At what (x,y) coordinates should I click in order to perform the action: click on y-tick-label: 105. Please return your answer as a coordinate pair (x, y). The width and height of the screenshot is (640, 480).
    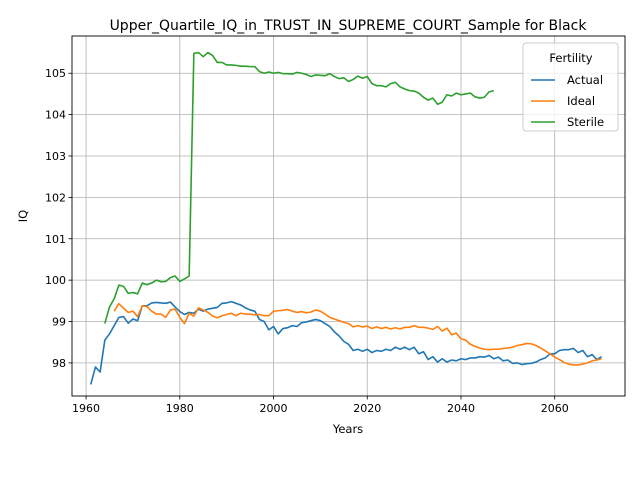
    Looking at the image, I should click on (55, 73).